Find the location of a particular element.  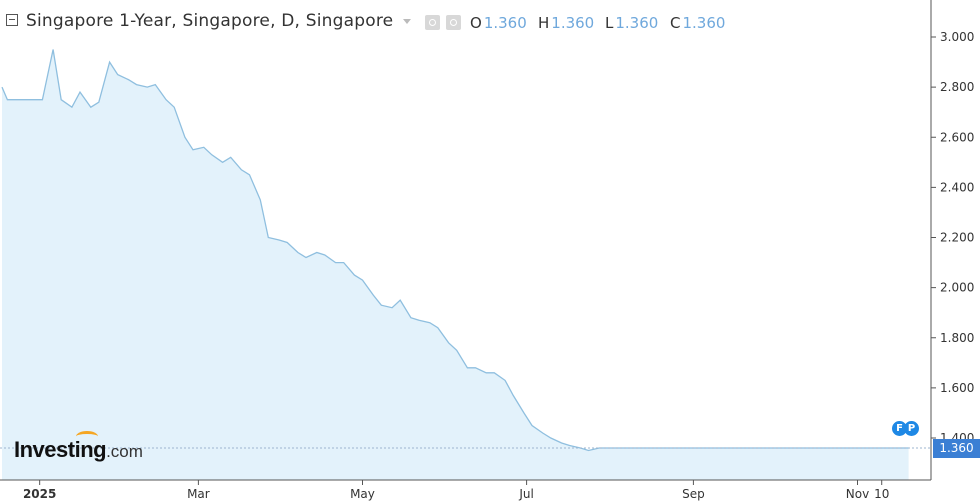

investing-logo: Investing.com is located at coordinates (78, 447).